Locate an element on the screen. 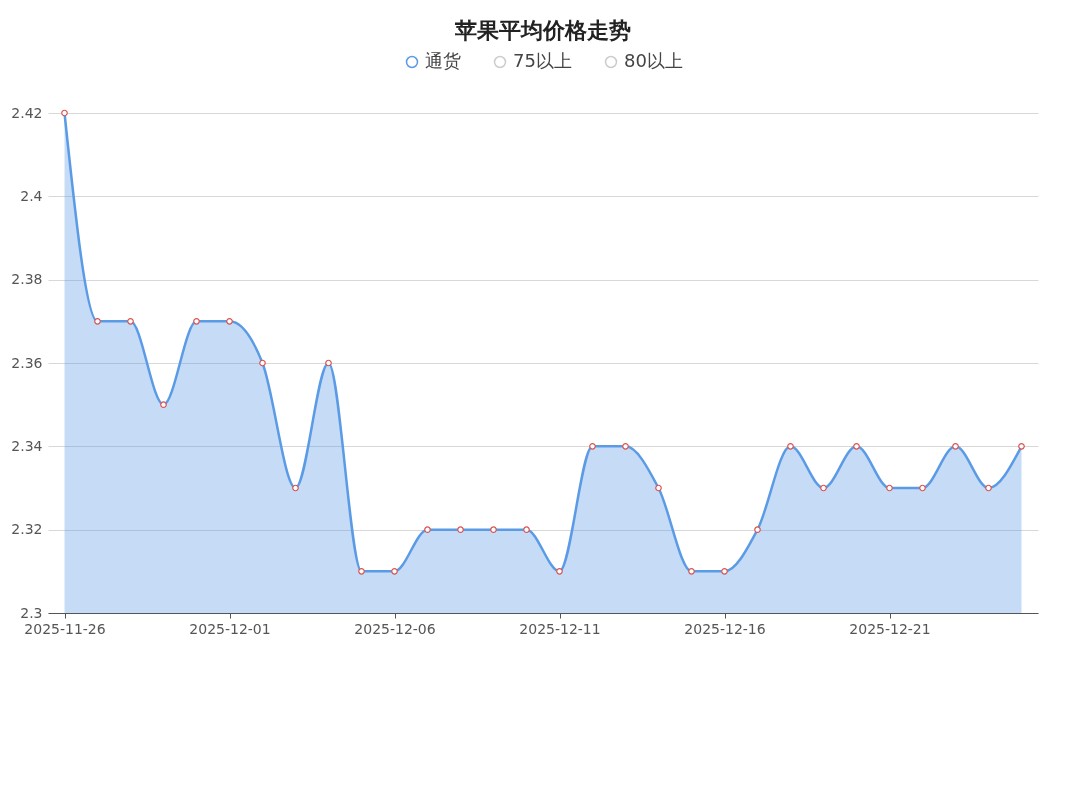 The image size is (1080, 792). y-tick-label: 2.4 is located at coordinates (31, 195).